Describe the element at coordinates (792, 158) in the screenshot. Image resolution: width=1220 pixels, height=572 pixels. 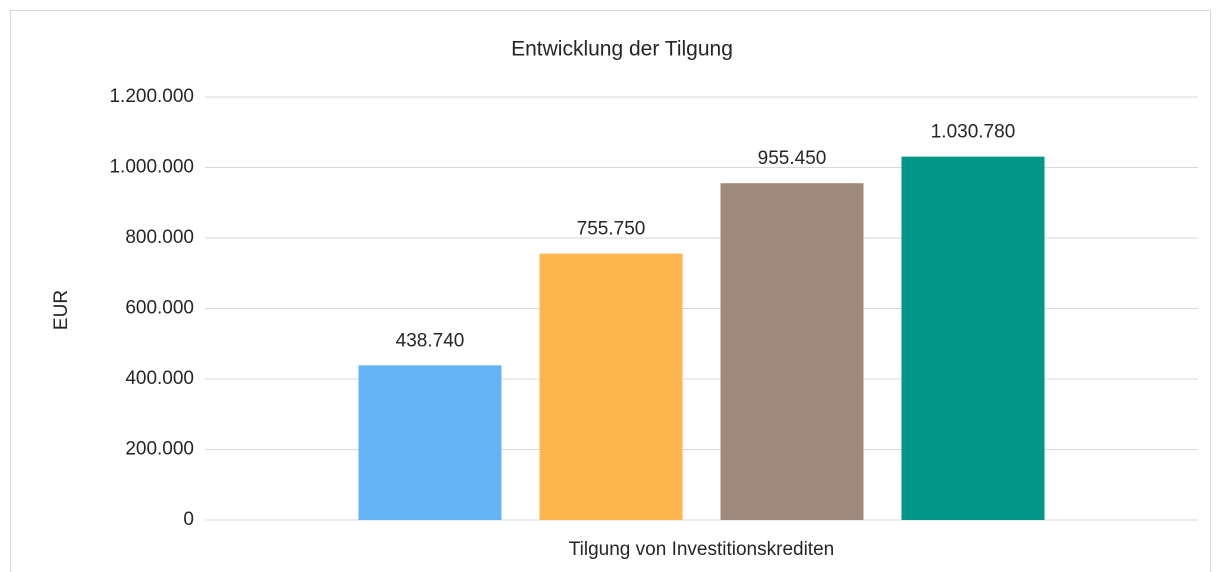
I see `value-label: 955.450` at that location.